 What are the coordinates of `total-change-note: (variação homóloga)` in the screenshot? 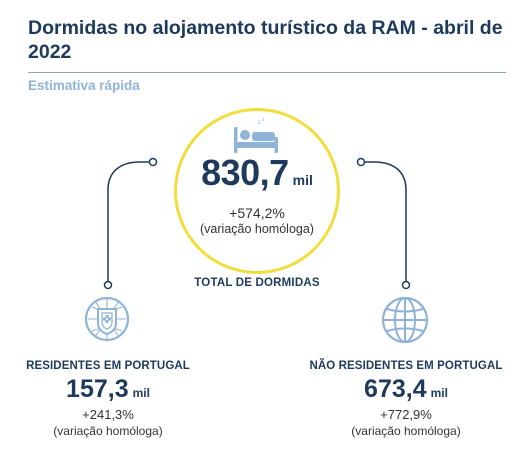 It's located at (257, 229).